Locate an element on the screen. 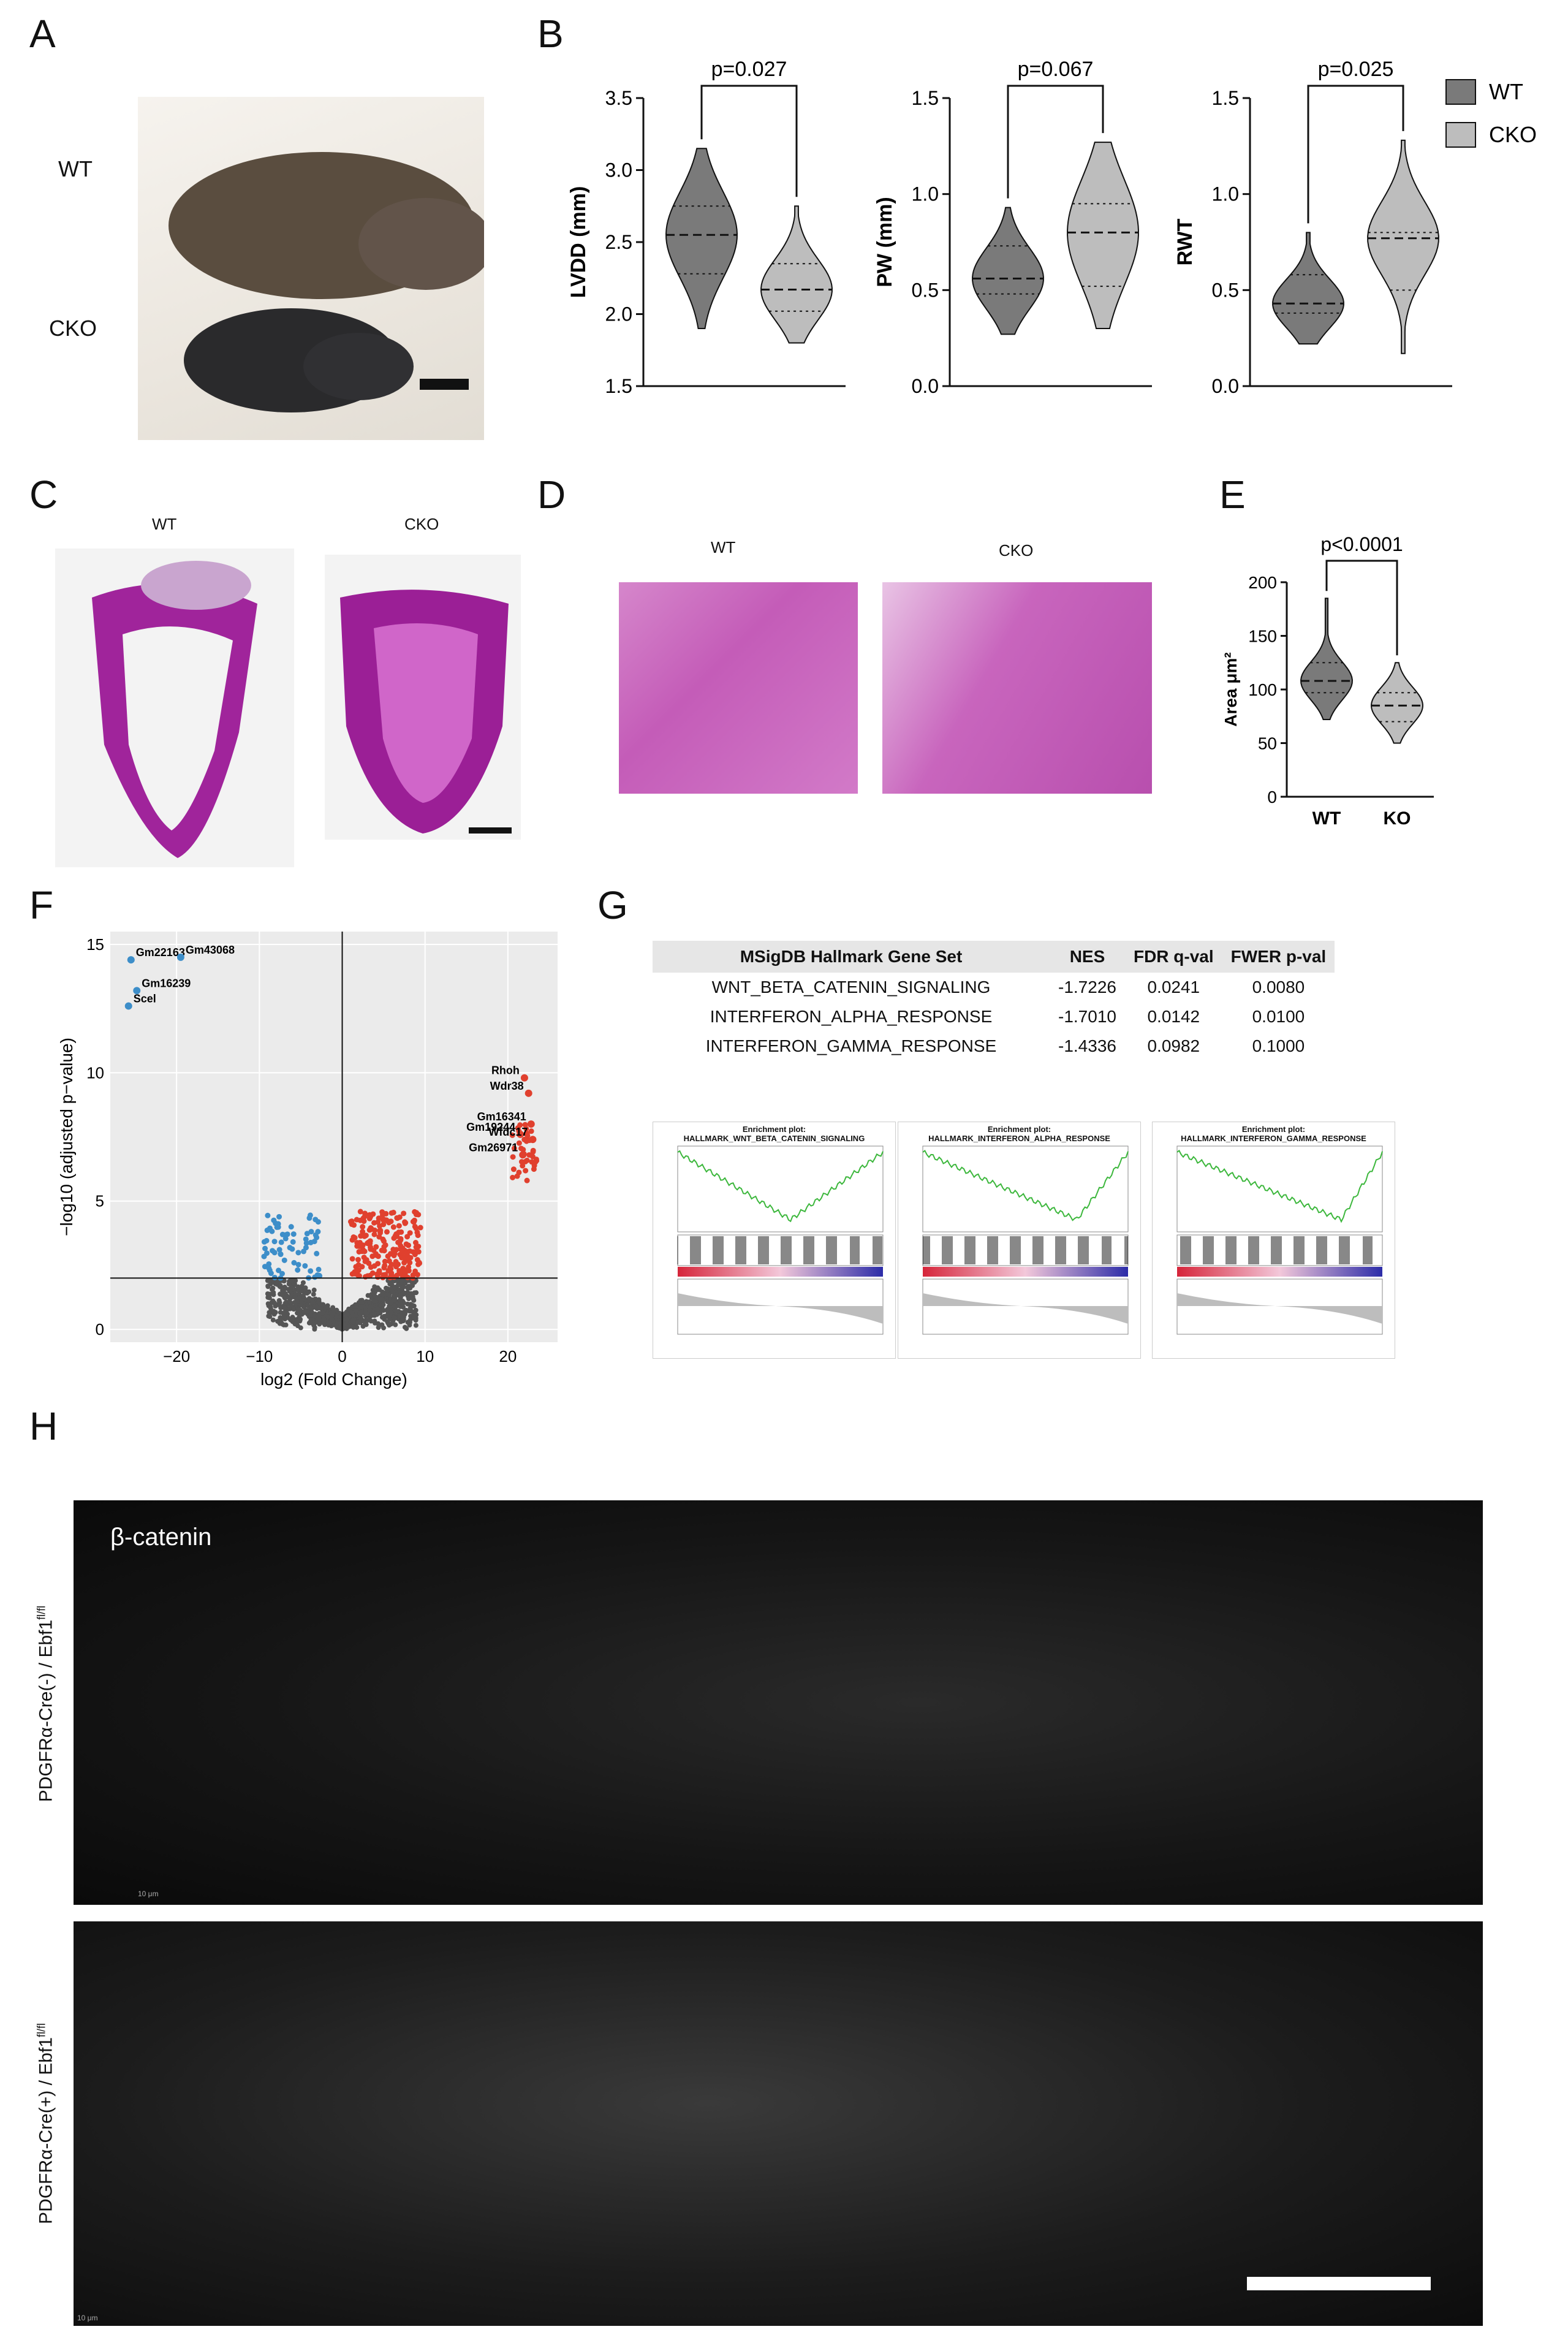 This screenshot has height=2351, width=1568. gsea-cell: WNT_BETA_CATENIN_SIGNALING is located at coordinates (851, 987).